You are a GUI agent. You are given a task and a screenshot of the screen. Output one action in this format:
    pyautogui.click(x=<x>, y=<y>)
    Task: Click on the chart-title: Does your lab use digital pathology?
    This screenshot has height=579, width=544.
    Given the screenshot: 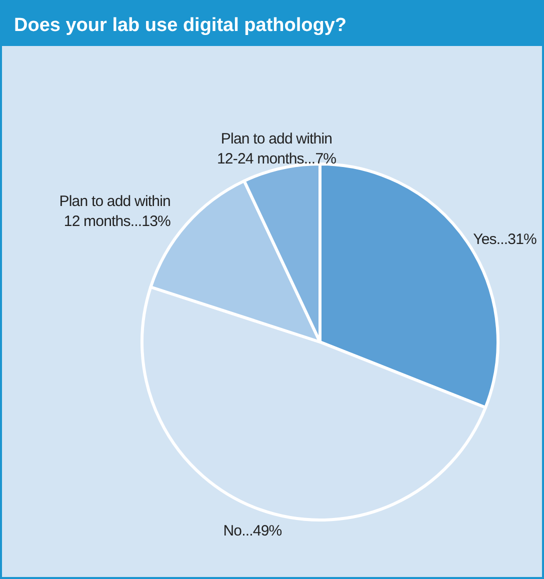 What is the action you would take?
    pyautogui.click(x=180, y=25)
    